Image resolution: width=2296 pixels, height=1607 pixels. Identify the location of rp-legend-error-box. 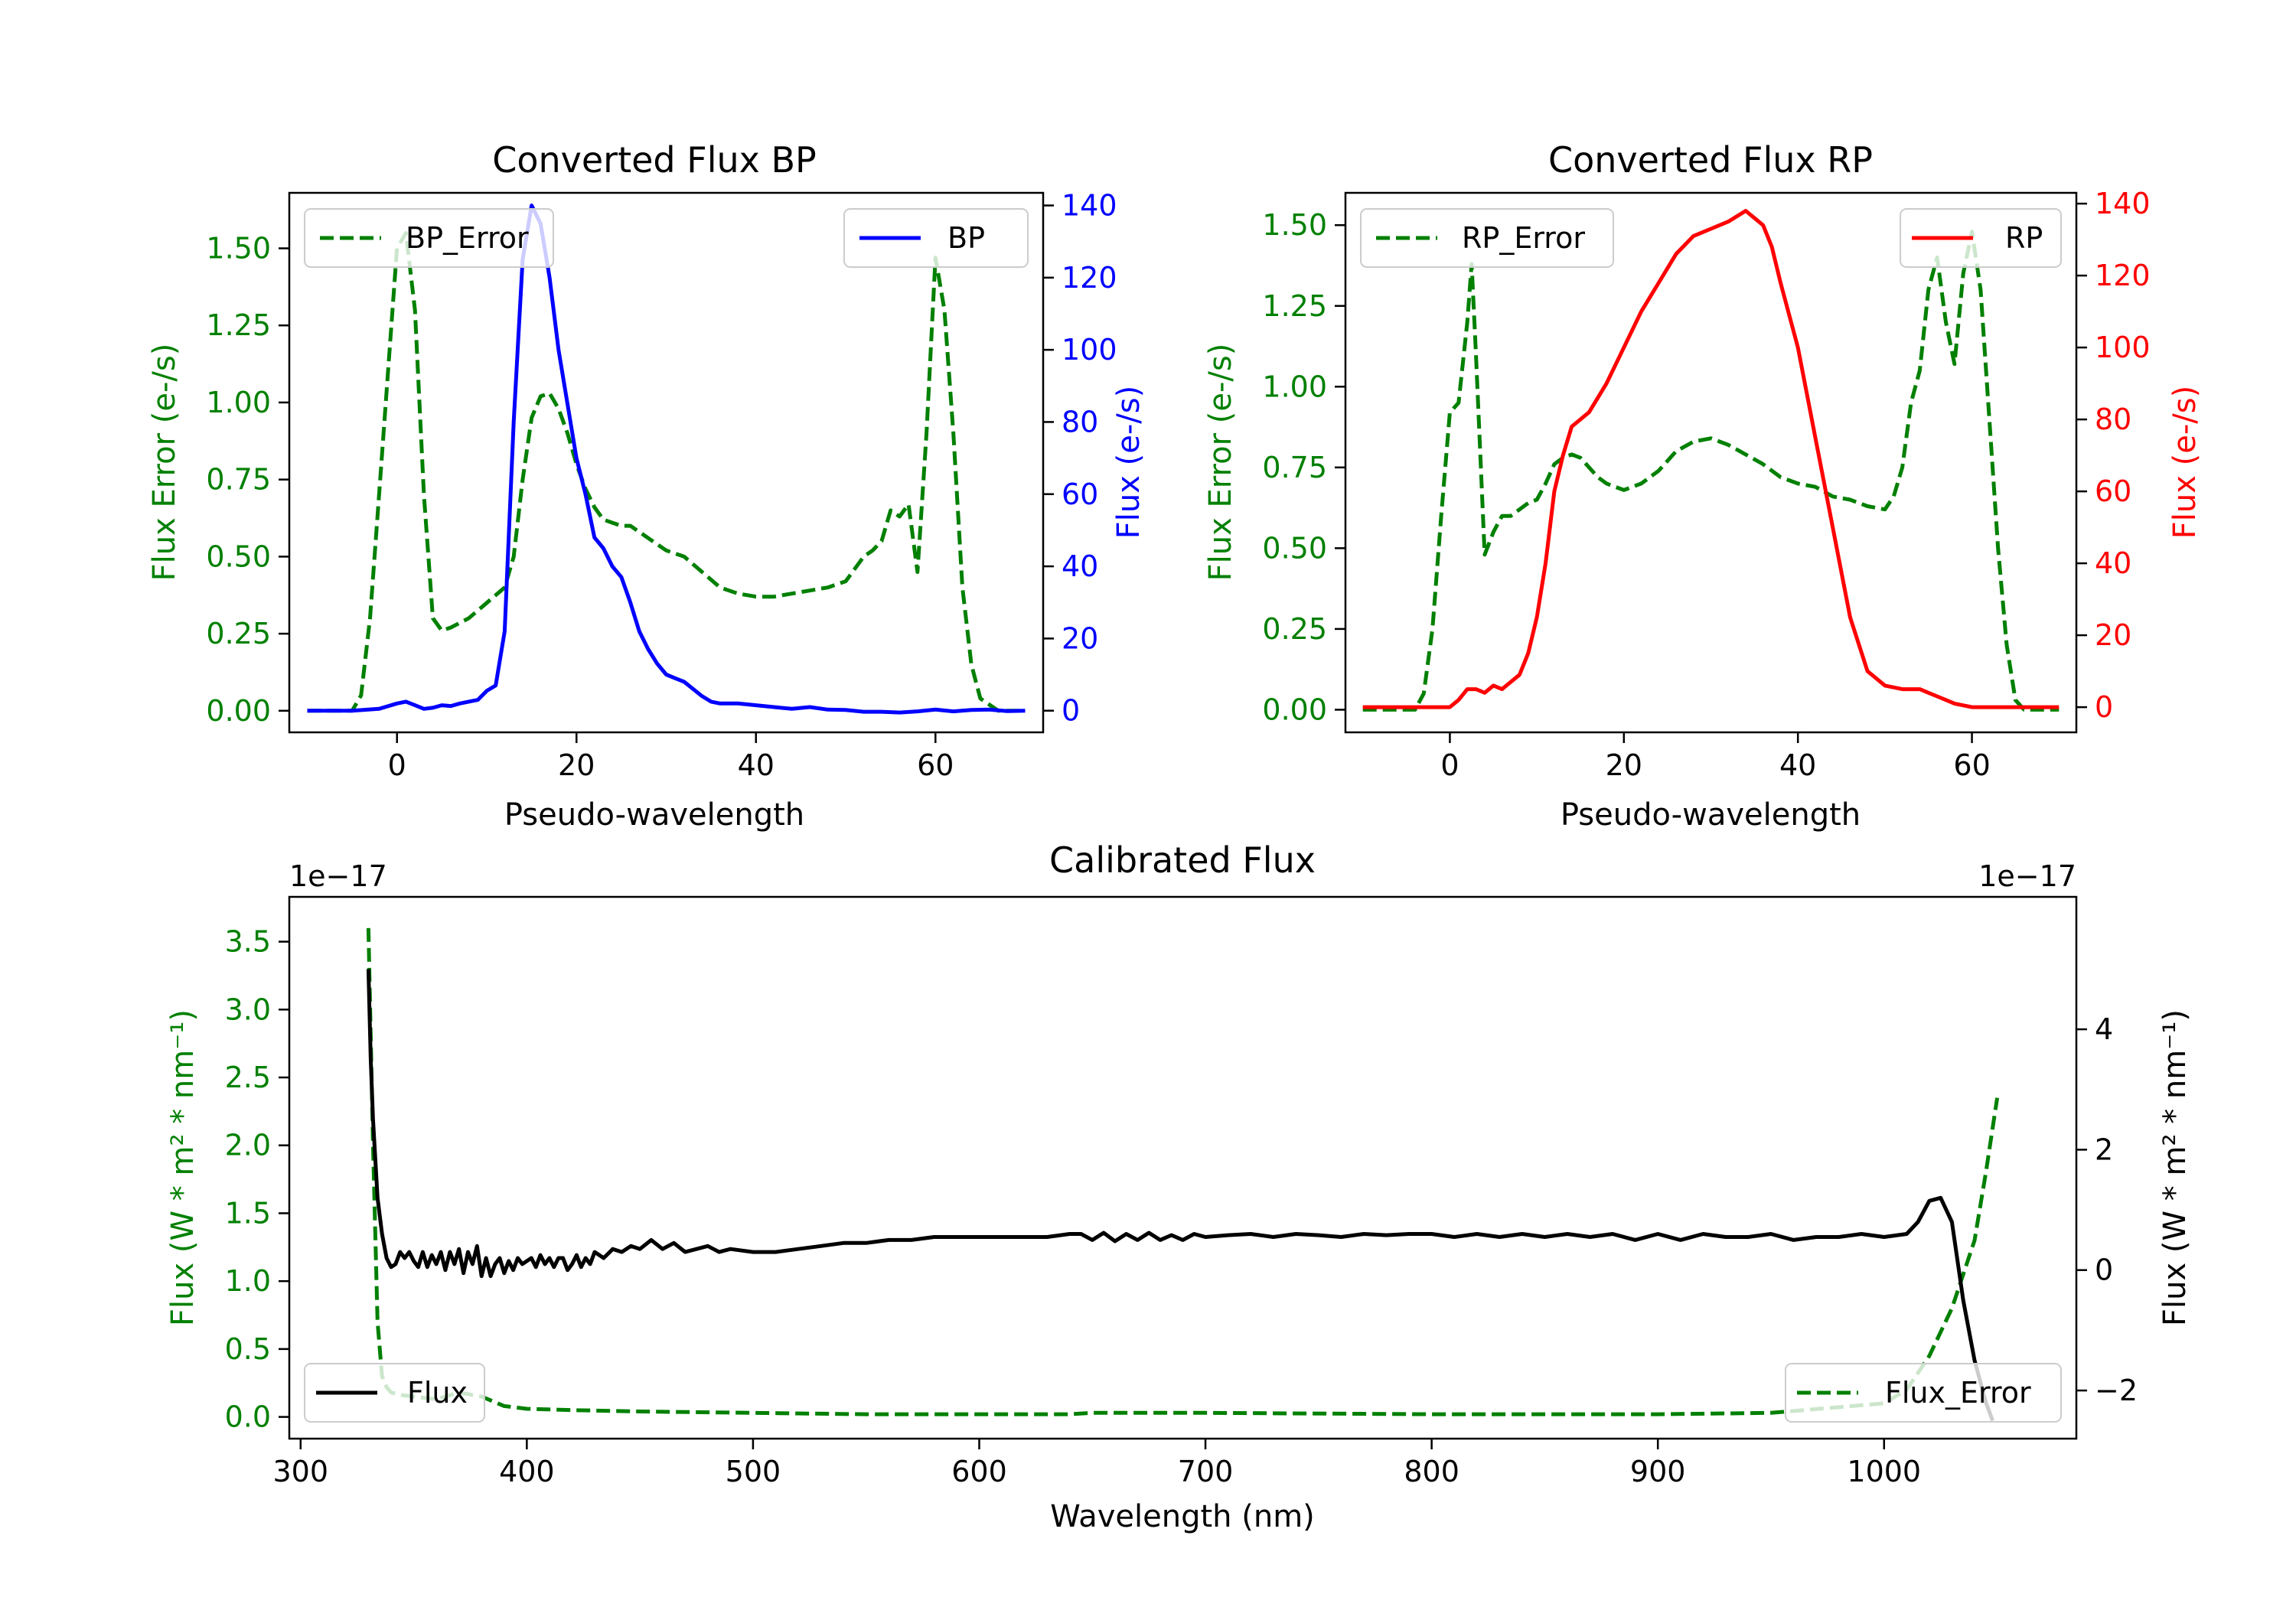
(1487, 238).